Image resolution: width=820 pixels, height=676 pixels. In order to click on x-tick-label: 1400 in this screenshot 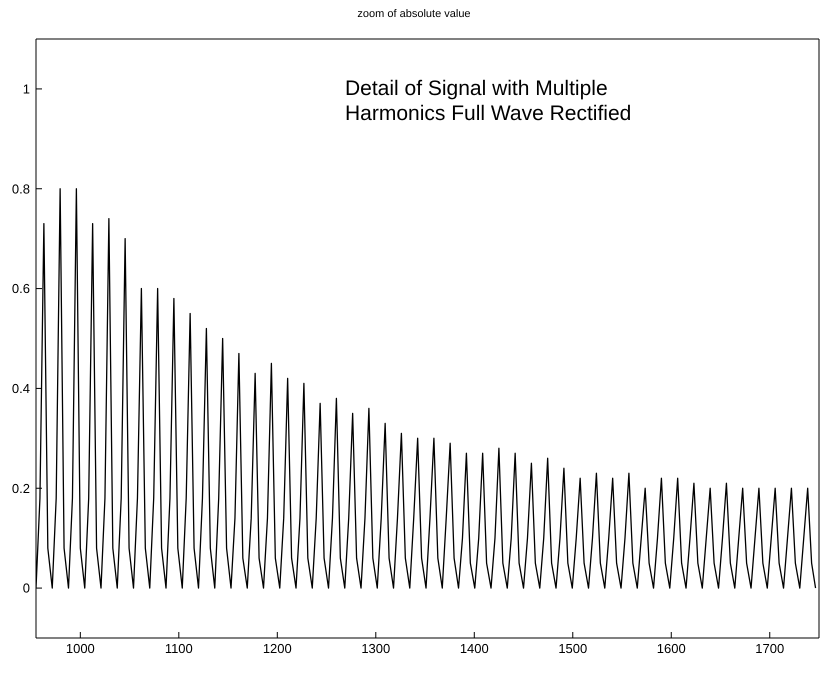, I will do `click(474, 648)`.